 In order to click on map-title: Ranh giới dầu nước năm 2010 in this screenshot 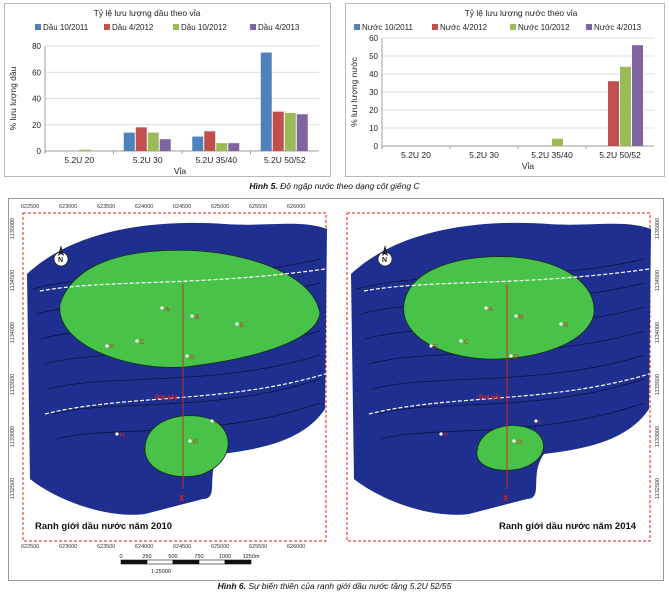, I will do `click(103, 526)`.